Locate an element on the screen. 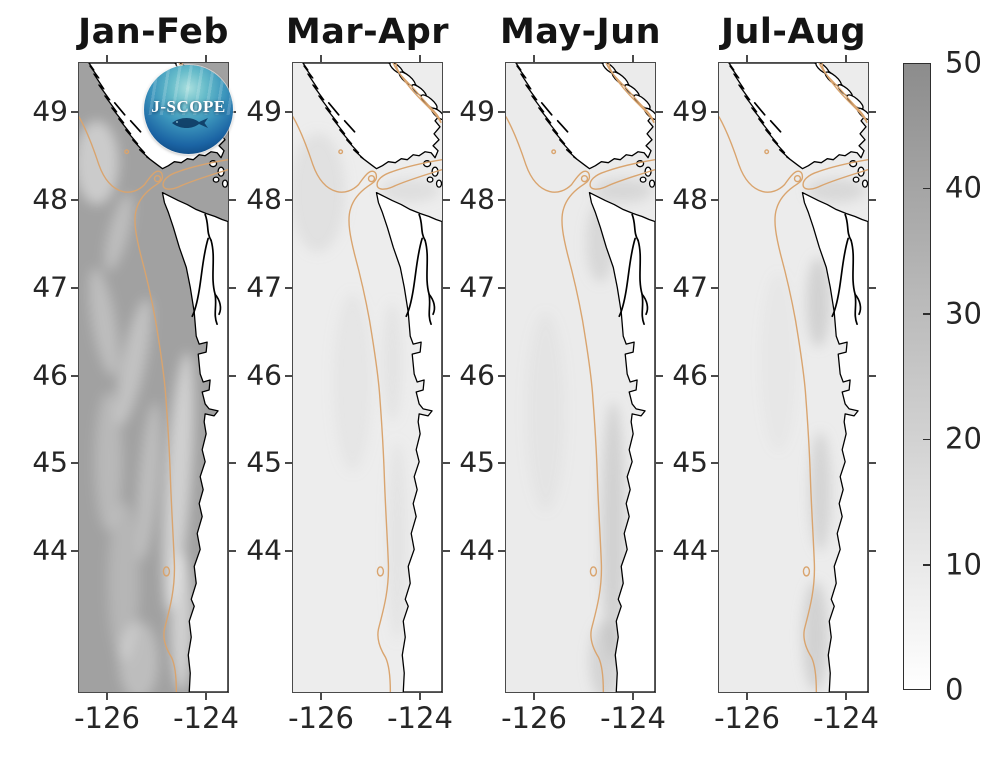  map-may-jun is located at coordinates (580, 377).